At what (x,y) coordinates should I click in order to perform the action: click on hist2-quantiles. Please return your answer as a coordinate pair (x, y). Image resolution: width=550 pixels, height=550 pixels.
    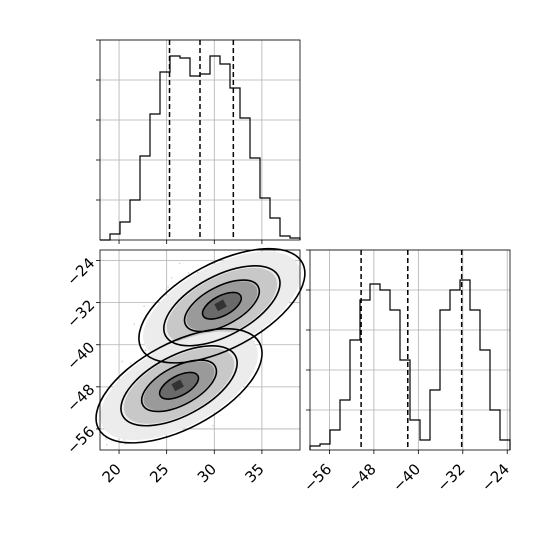
    Looking at the image, I should click on (411, 350).